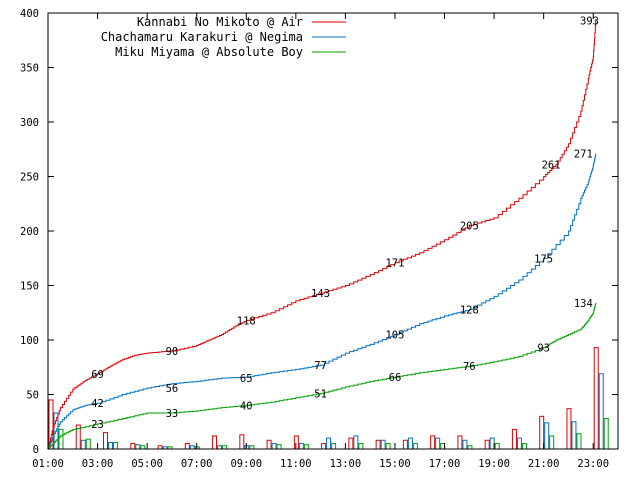 The height and width of the screenshot is (480, 640). Describe the element at coordinates (29, 69) in the screenshot. I see `y-tick-label: 350` at that location.